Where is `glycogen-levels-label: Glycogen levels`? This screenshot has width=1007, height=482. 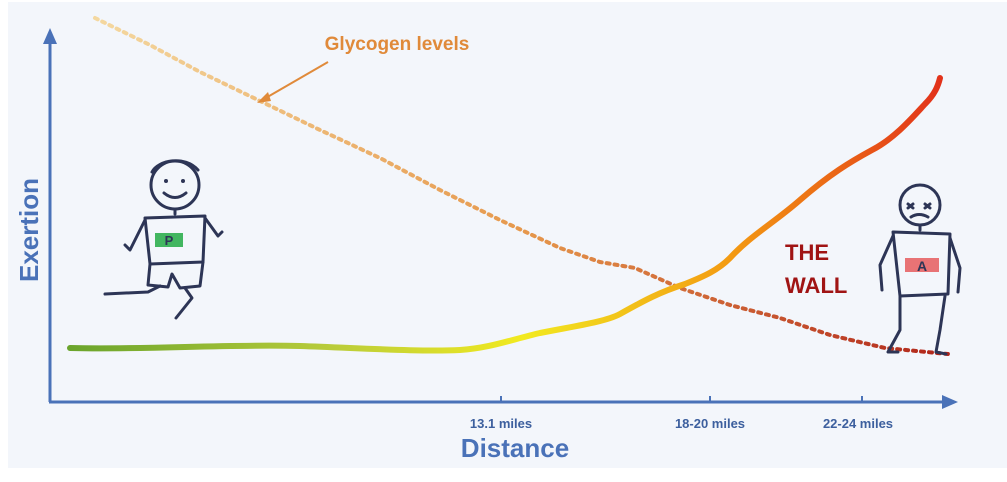
glycogen-levels-label: Glycogen levels is located at coordinates (397, 44).